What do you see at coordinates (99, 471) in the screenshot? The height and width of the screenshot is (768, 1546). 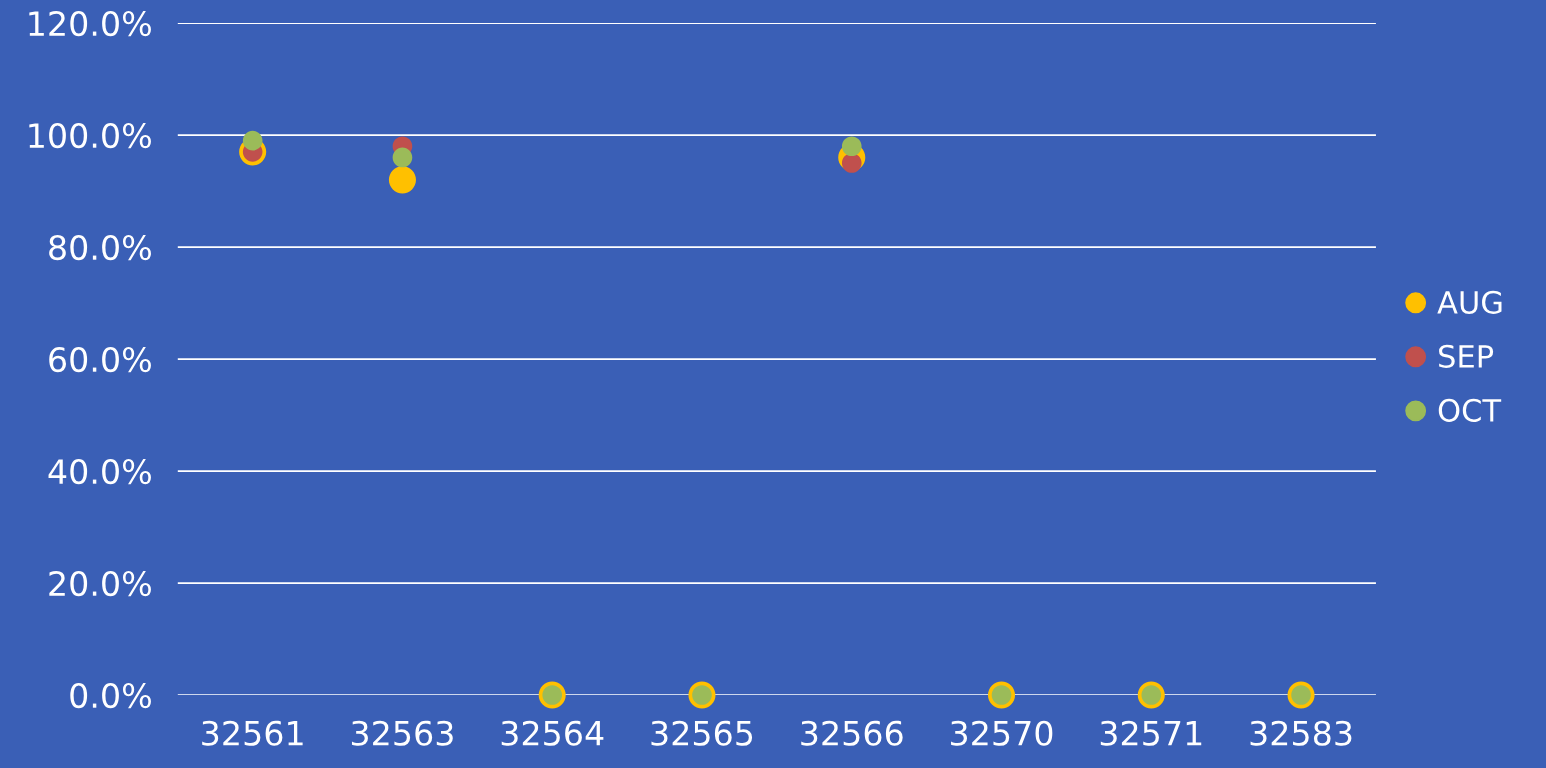 I see `y-tick-label: 40.0%` at bounding box center [99, 471].